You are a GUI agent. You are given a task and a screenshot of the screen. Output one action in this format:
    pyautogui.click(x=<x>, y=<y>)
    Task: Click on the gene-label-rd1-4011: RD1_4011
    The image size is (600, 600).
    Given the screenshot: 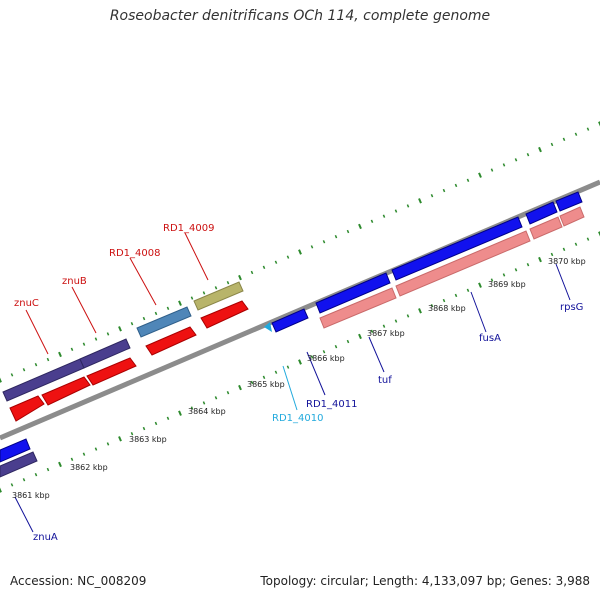 What is the action you would take?
    pyautogui.click(x=331, y=404)
    